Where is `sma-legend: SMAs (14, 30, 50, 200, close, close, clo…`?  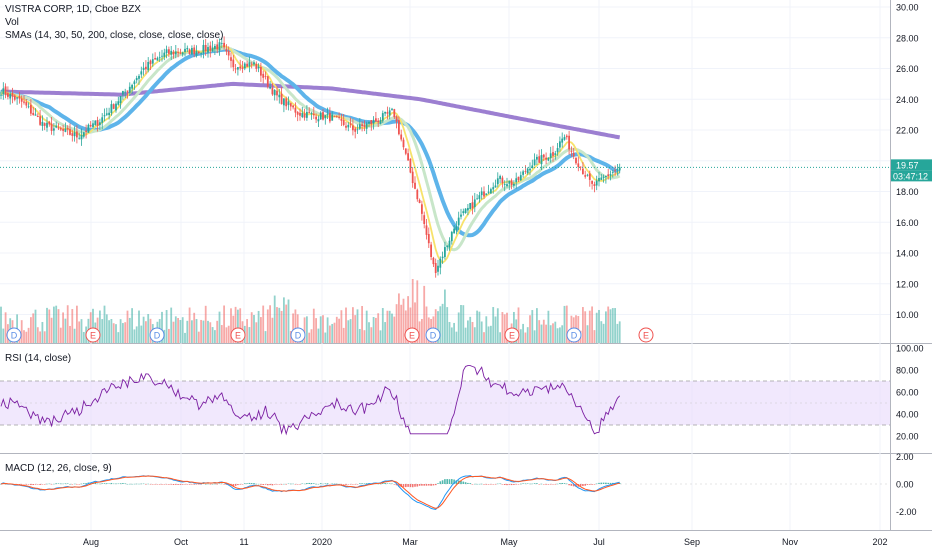
sma-legend: SMAs (14, 30, 50, 200, close, close, clo… is located at coordinates (114, 35).